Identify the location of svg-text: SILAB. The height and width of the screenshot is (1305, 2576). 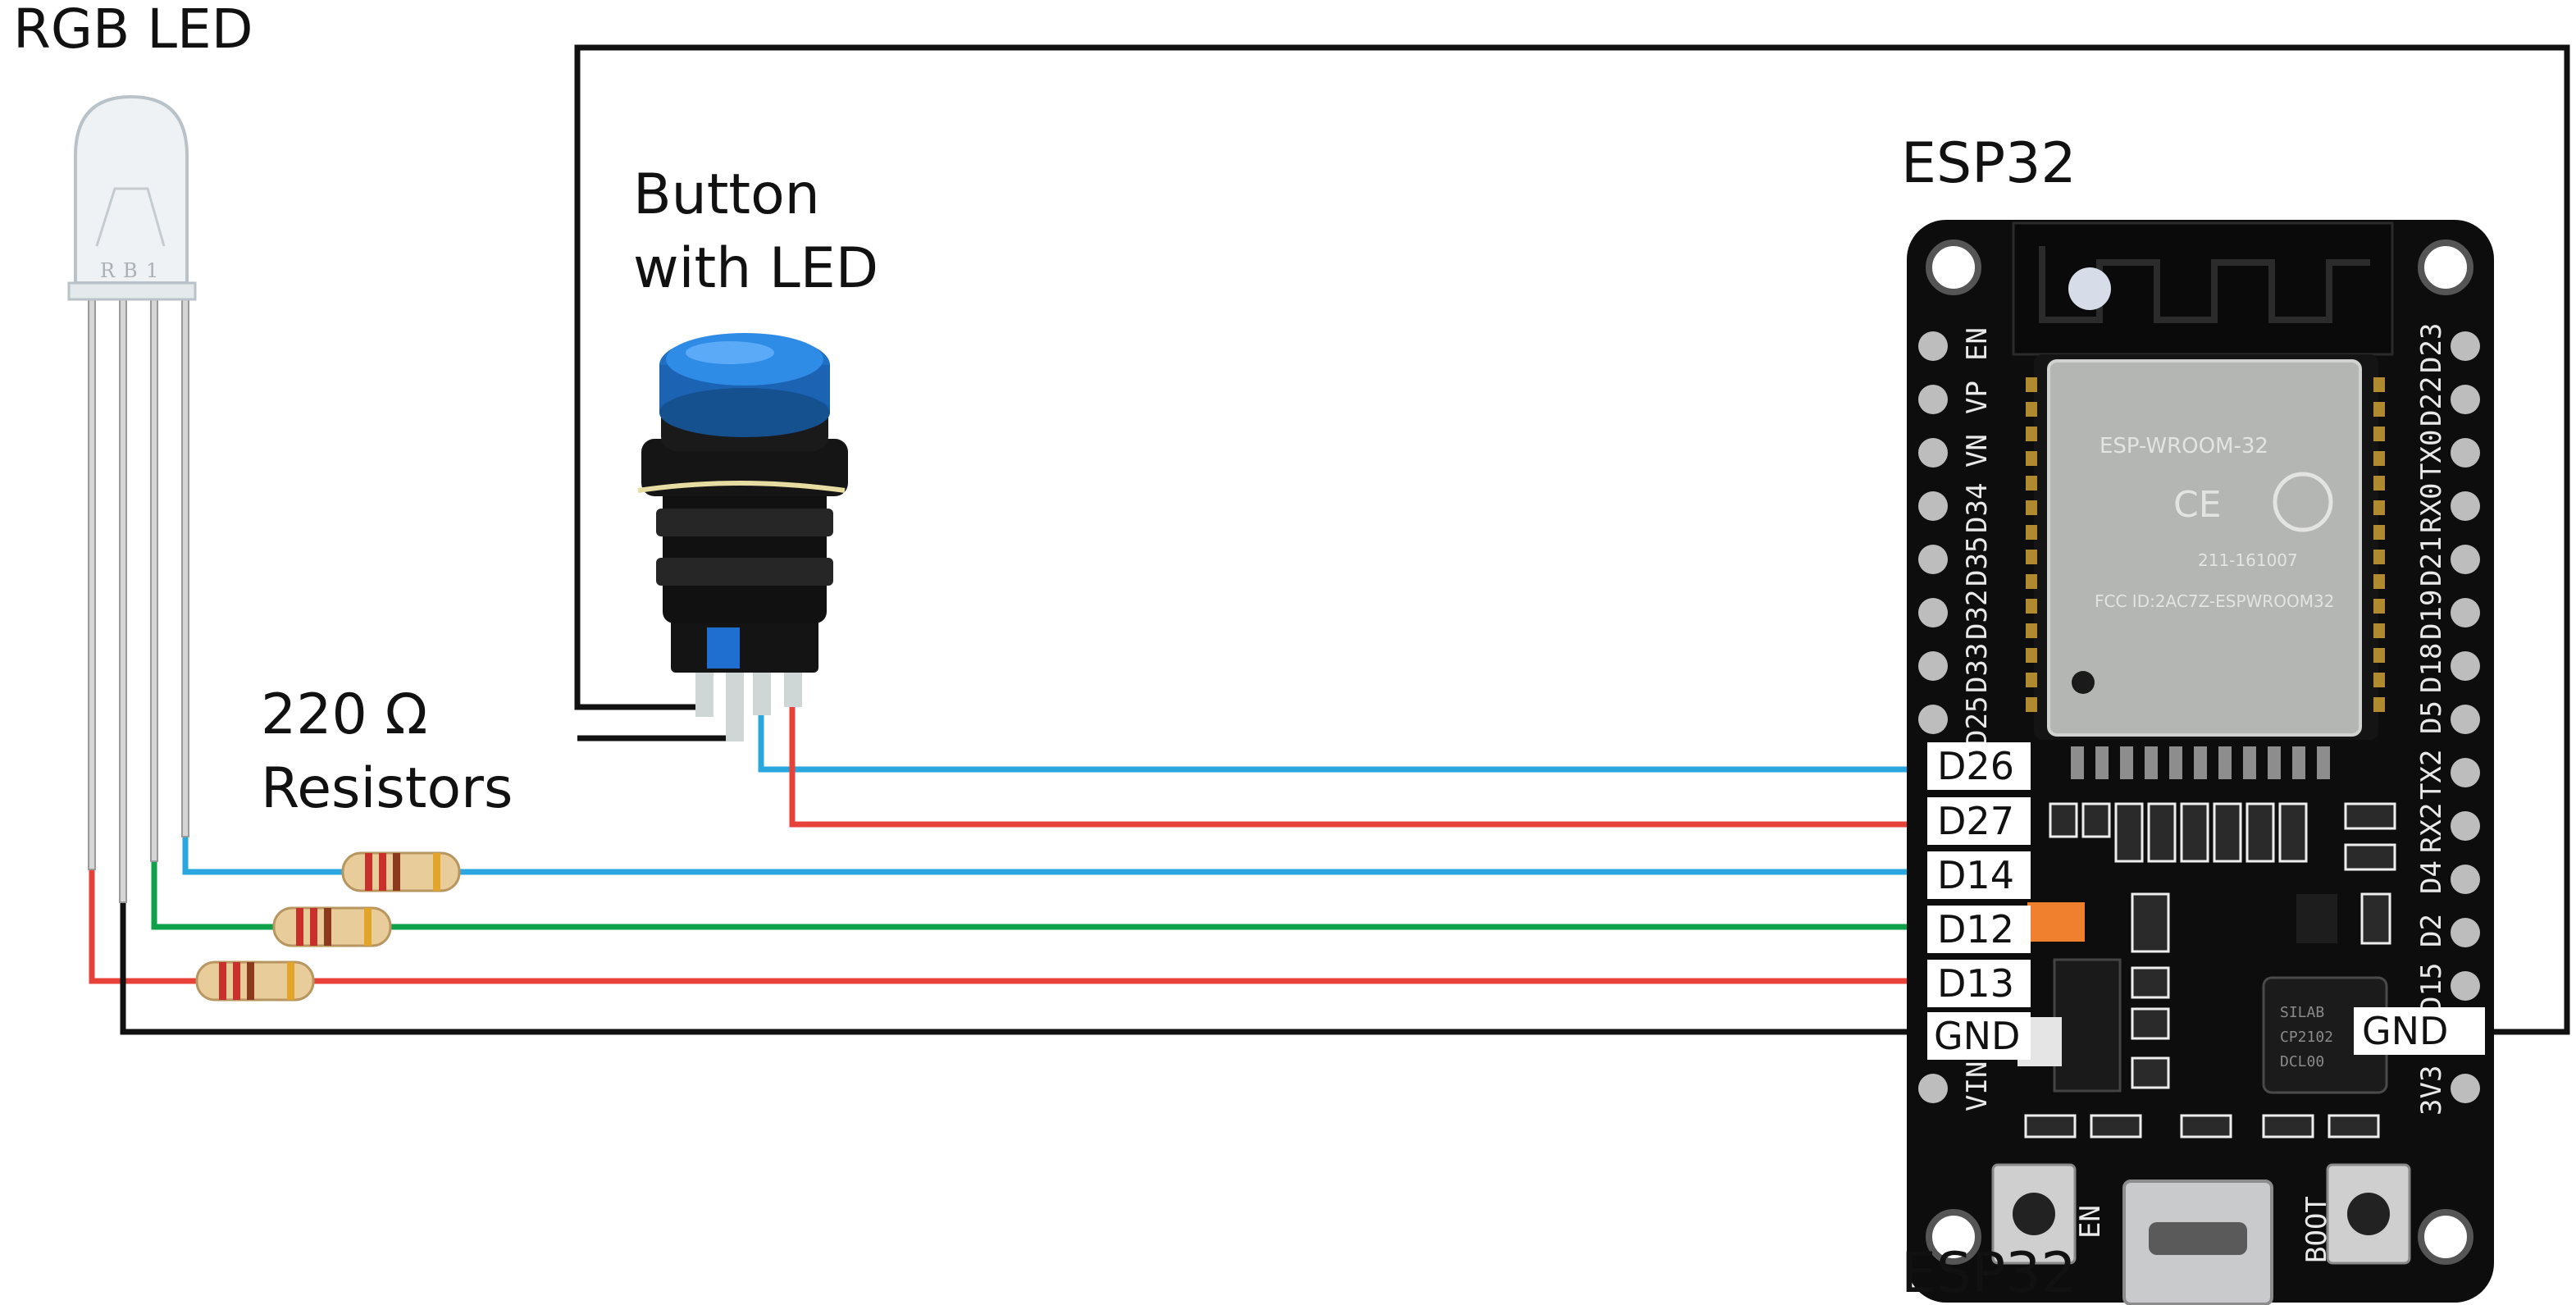
(2302, 1012).